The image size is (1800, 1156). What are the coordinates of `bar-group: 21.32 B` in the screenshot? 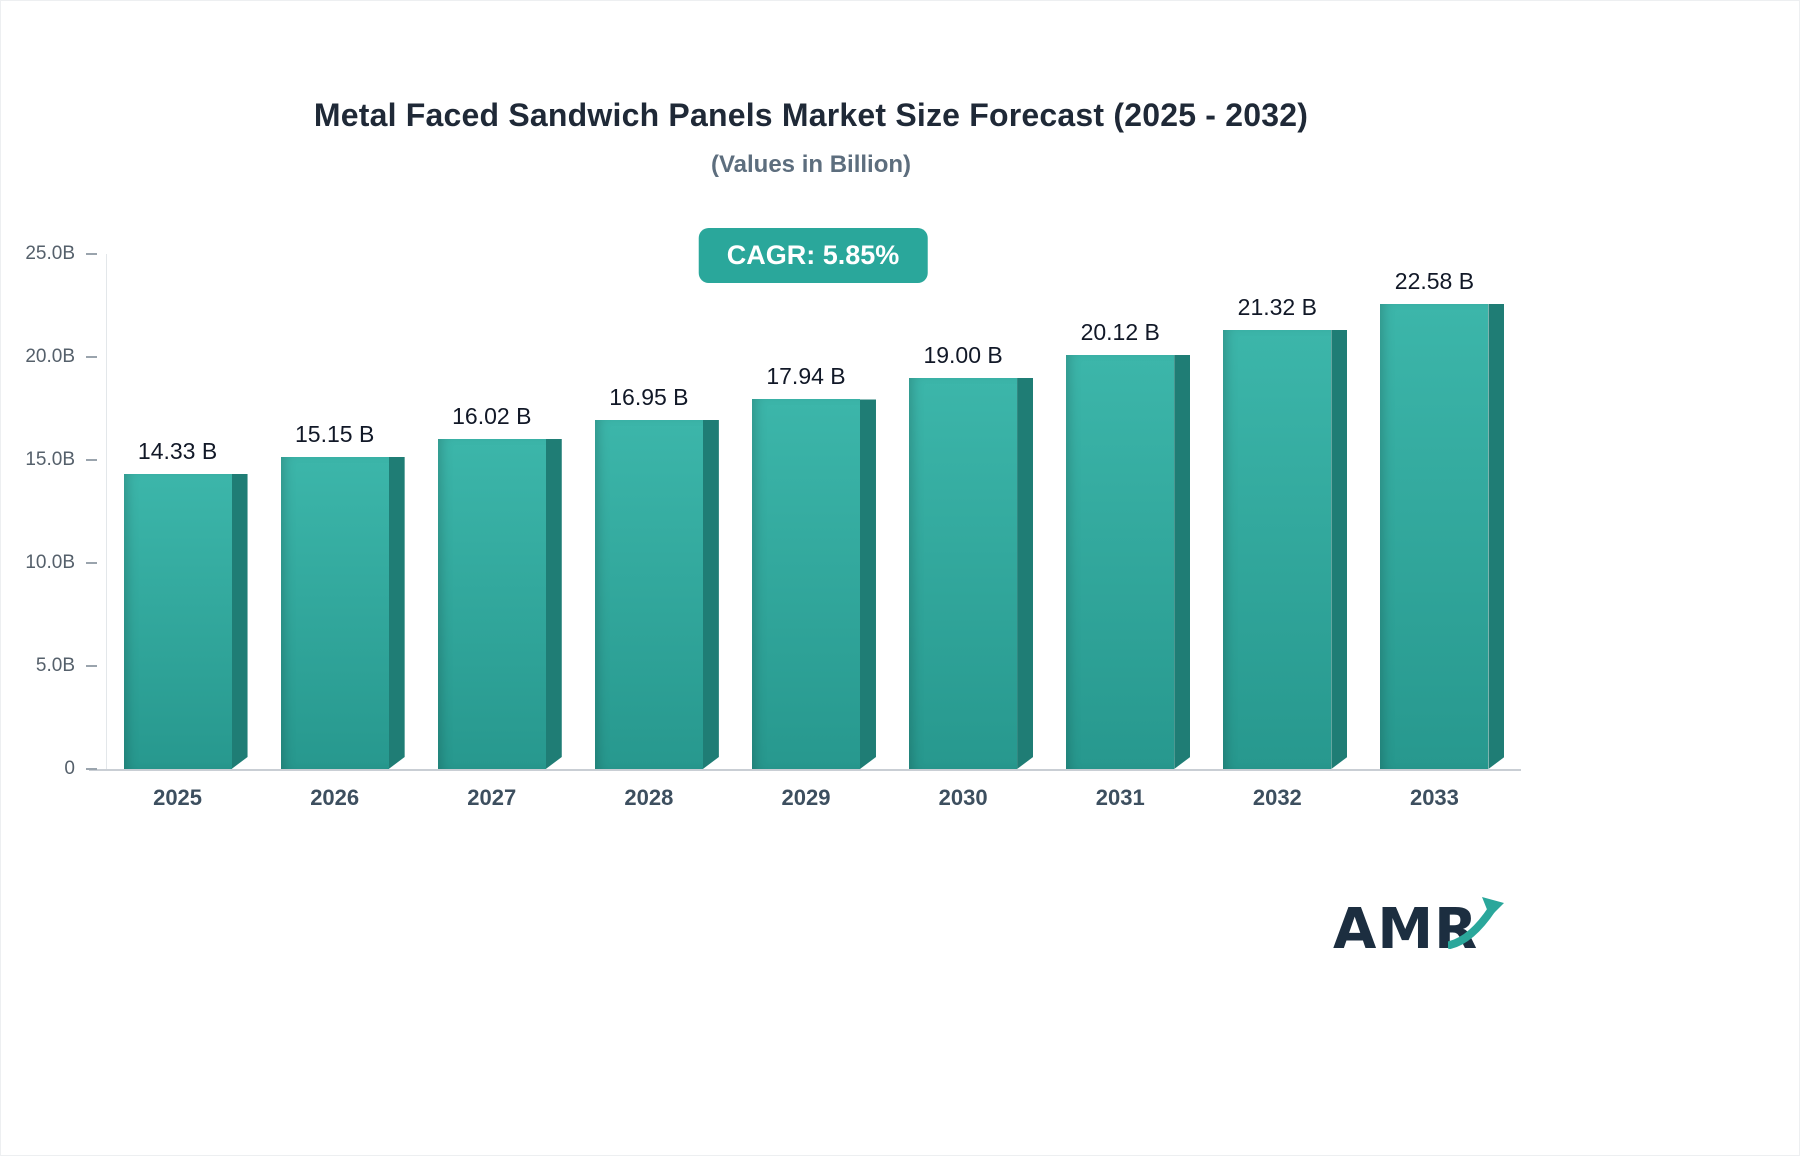 It's located at (1285, 511).